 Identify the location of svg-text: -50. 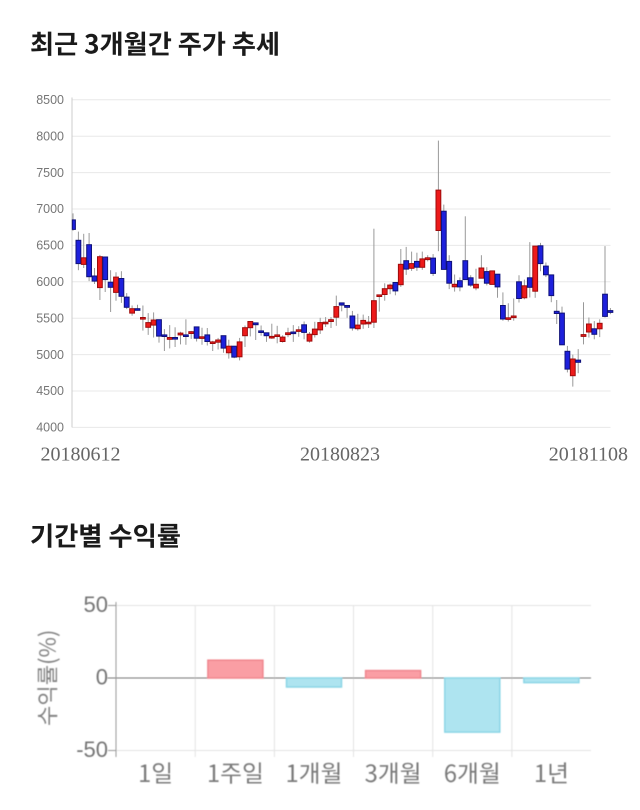
(92, 749).